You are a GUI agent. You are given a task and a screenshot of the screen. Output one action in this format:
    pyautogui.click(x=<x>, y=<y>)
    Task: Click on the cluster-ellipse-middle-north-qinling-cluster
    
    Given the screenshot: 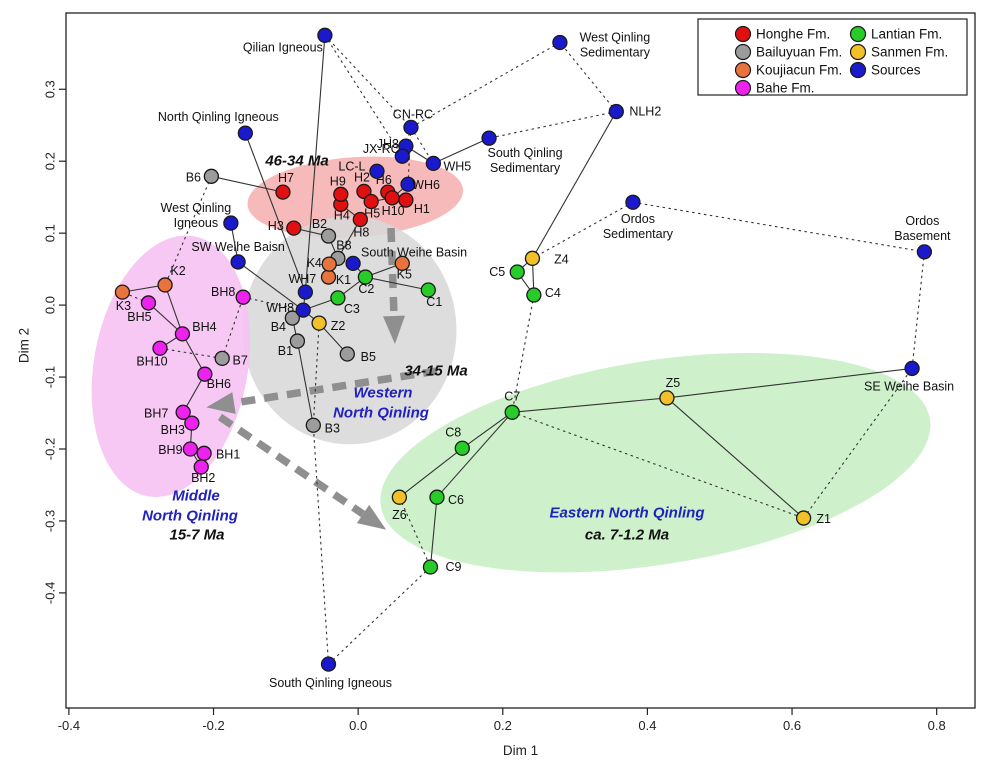 What is the action you would take?
    pyautogui.click(x=171, y=366)
    